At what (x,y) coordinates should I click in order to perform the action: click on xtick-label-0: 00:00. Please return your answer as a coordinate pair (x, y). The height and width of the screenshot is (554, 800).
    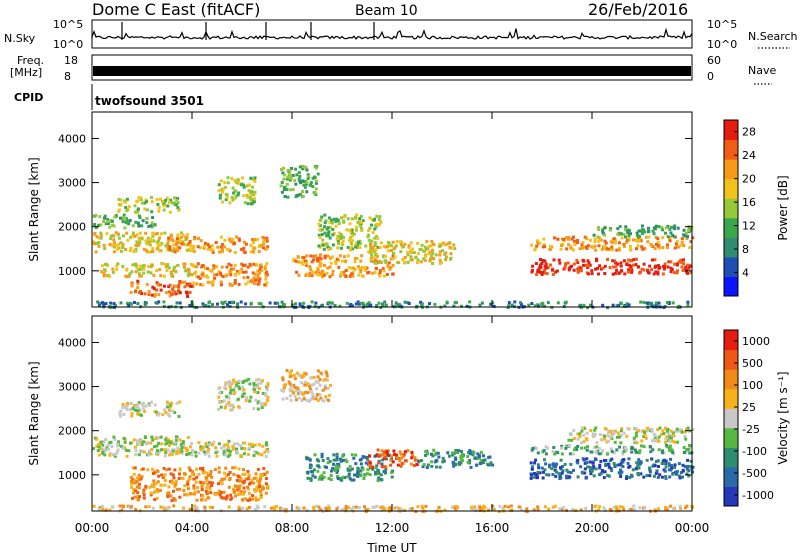
    Looking at the image, I should click on (92, 528).